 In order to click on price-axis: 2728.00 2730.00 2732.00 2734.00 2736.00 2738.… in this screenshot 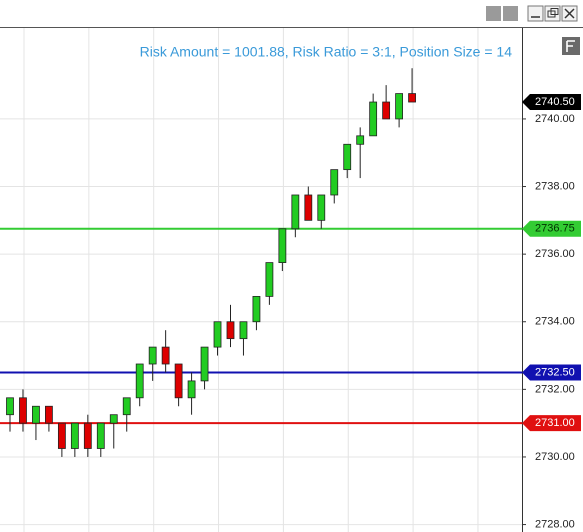, I will do `click(551, 280)`.